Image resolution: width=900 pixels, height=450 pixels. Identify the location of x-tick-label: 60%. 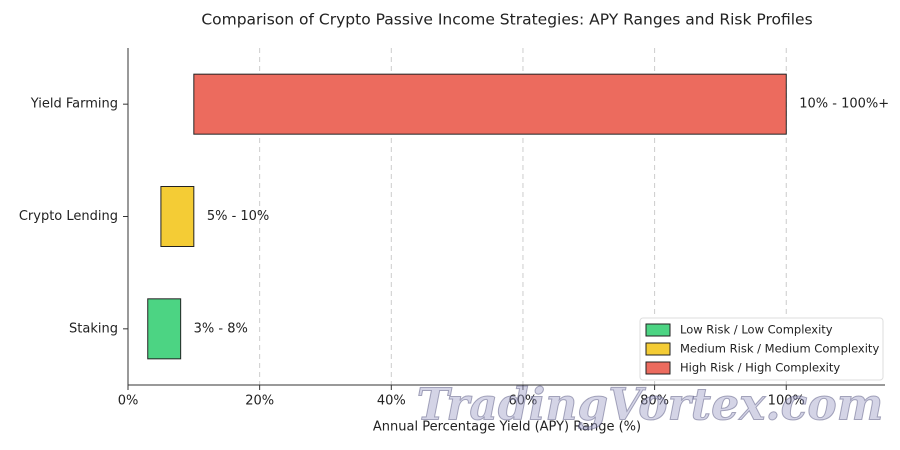
(523, 401).